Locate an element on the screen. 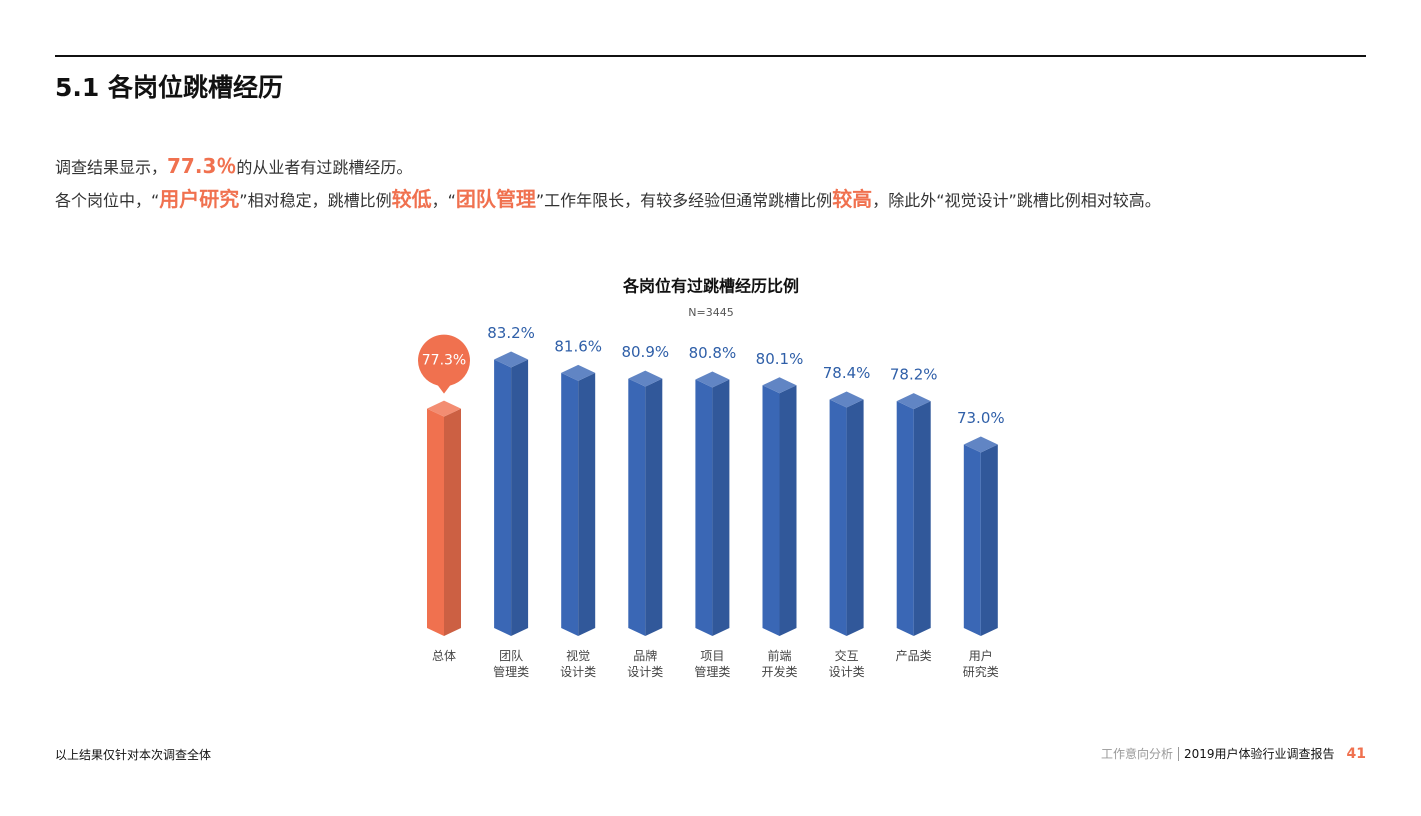 Image resolution: width=1421 pixels, height=816 pixels. footer: 工作意向分析 2019用户体验行业调查报告 41 is located at coordinates (1233, 753).